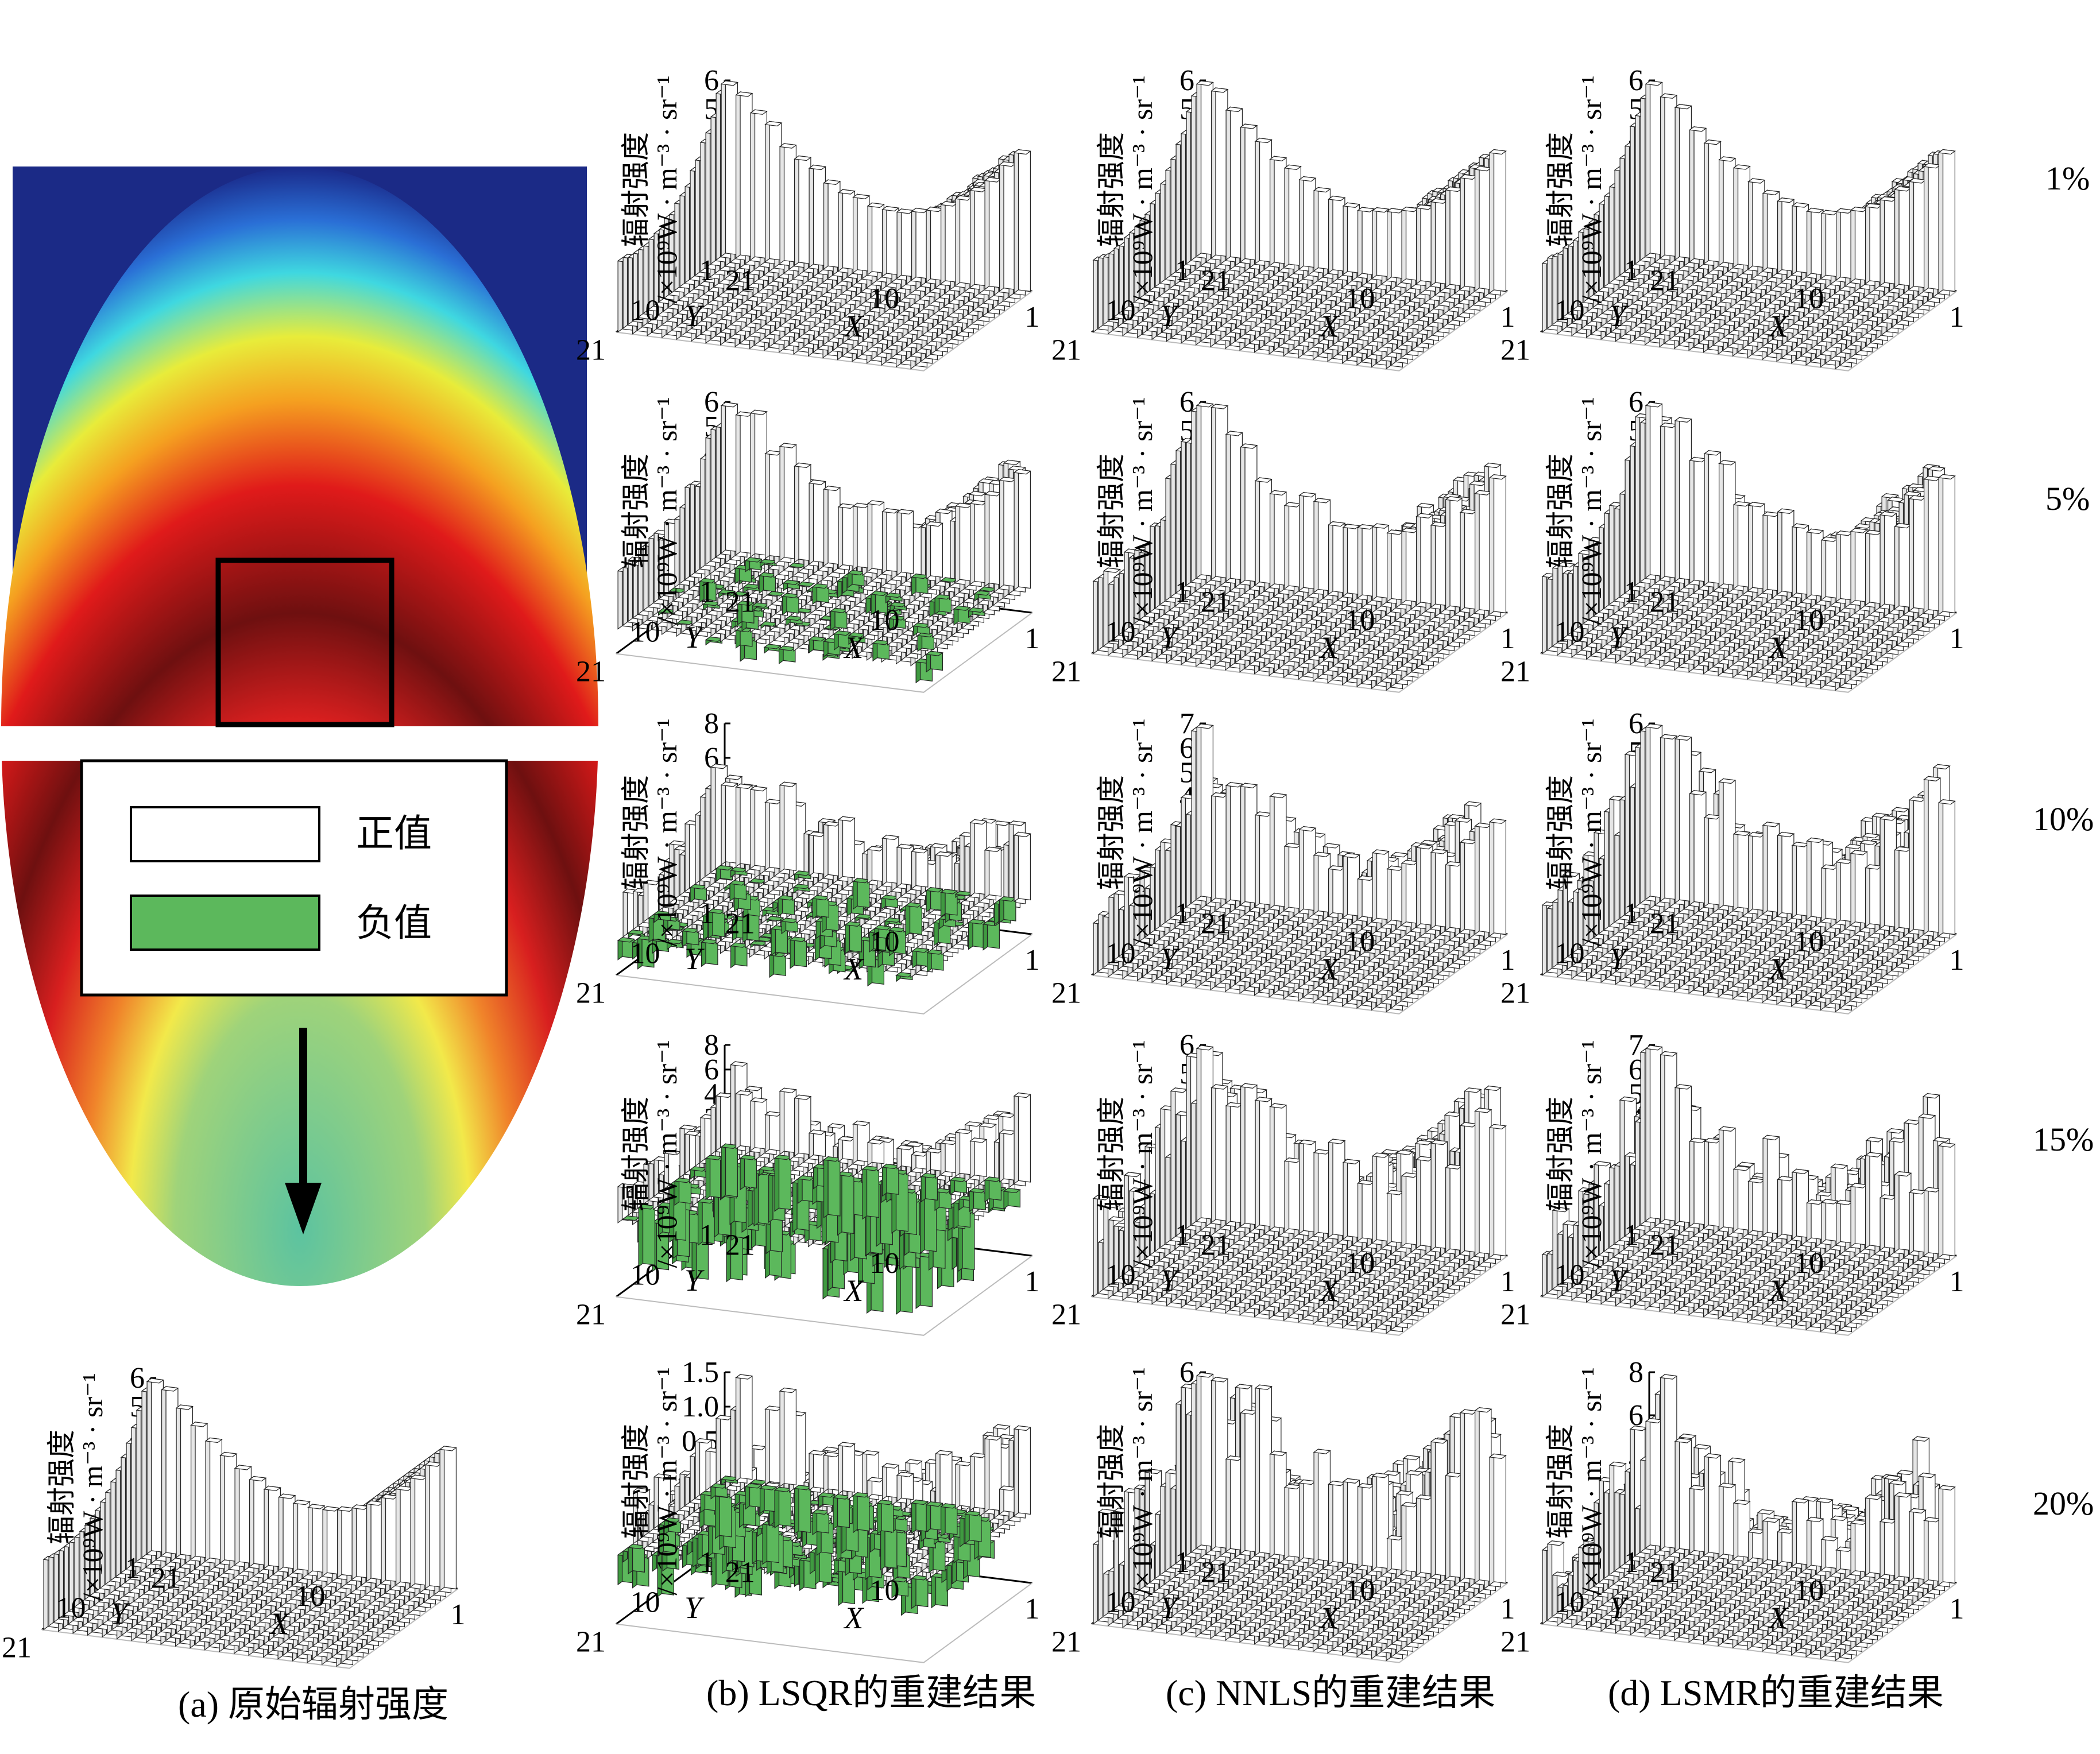 The height and width of the screenshot is (1754, 2100). I want to click on legend-frame, so click(294, 878).